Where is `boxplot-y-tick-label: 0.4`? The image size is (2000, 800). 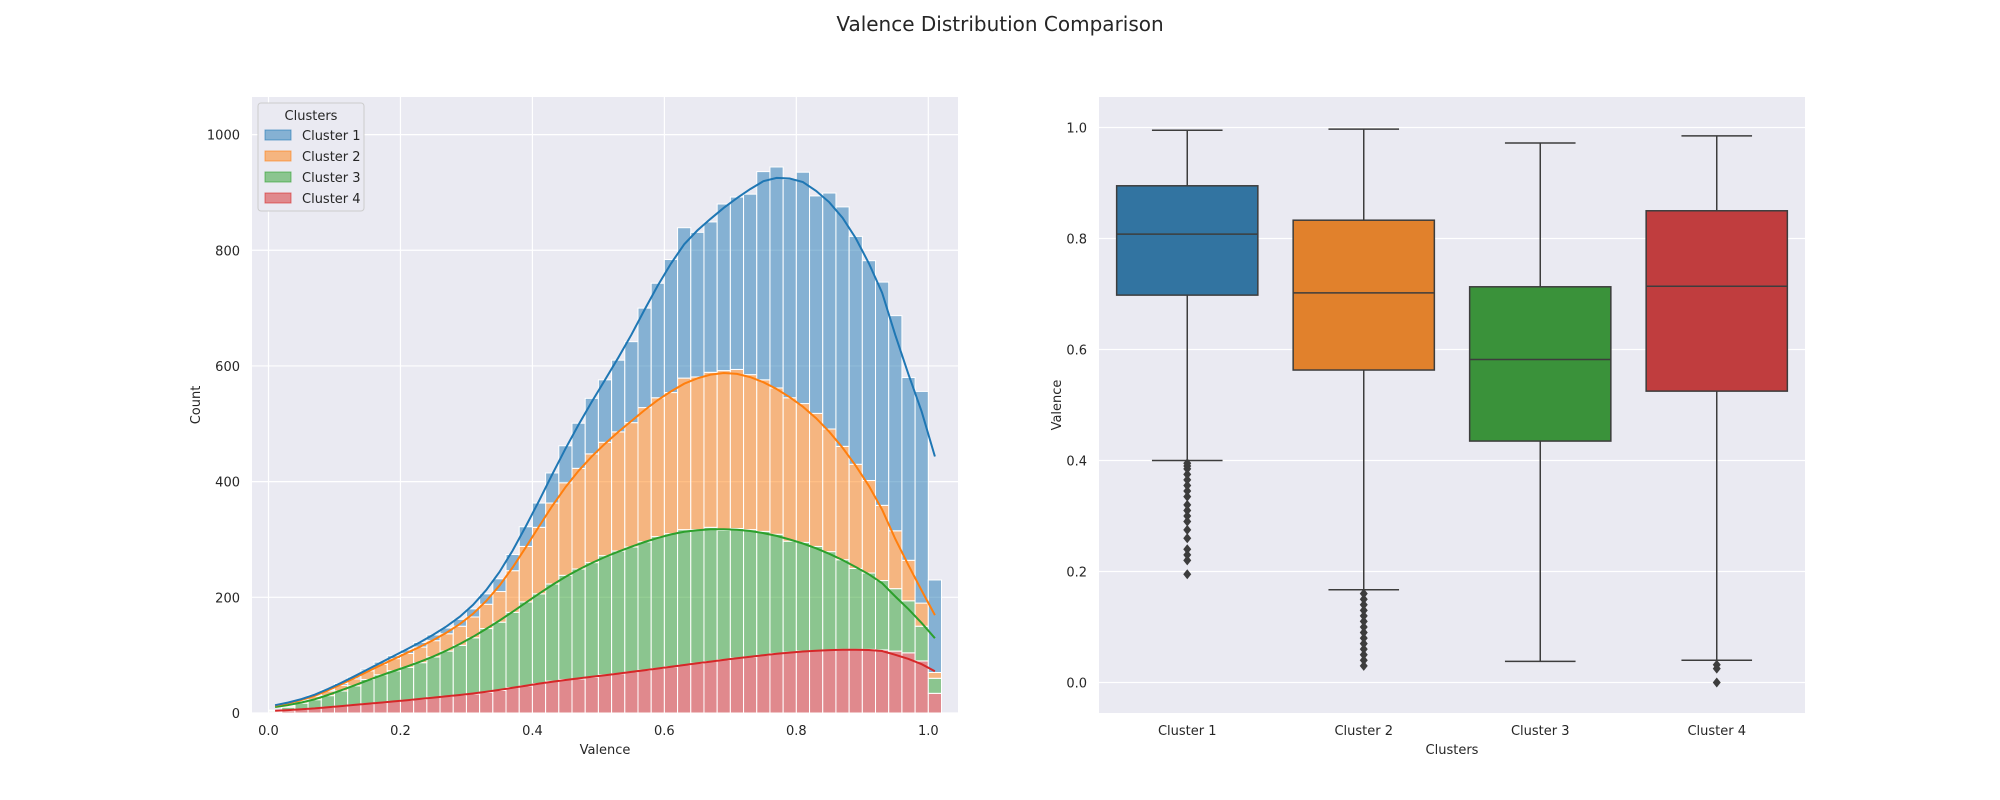
boxplot-y-tick-label: 0.4 is located at coordinates (1076, 461).